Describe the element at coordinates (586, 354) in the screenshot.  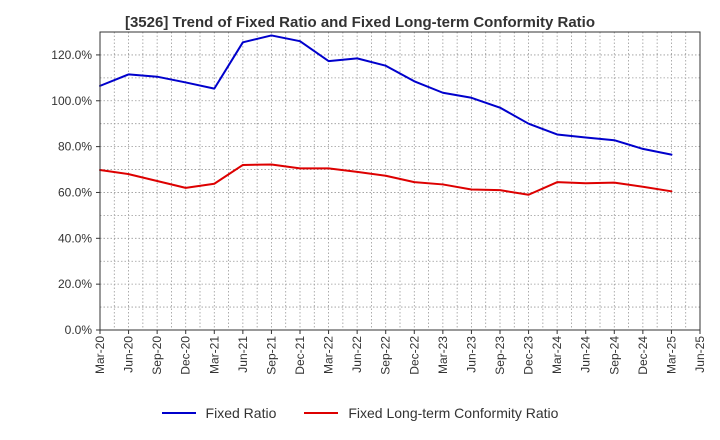
I see `x-tick-label: Jun-24` at that location.